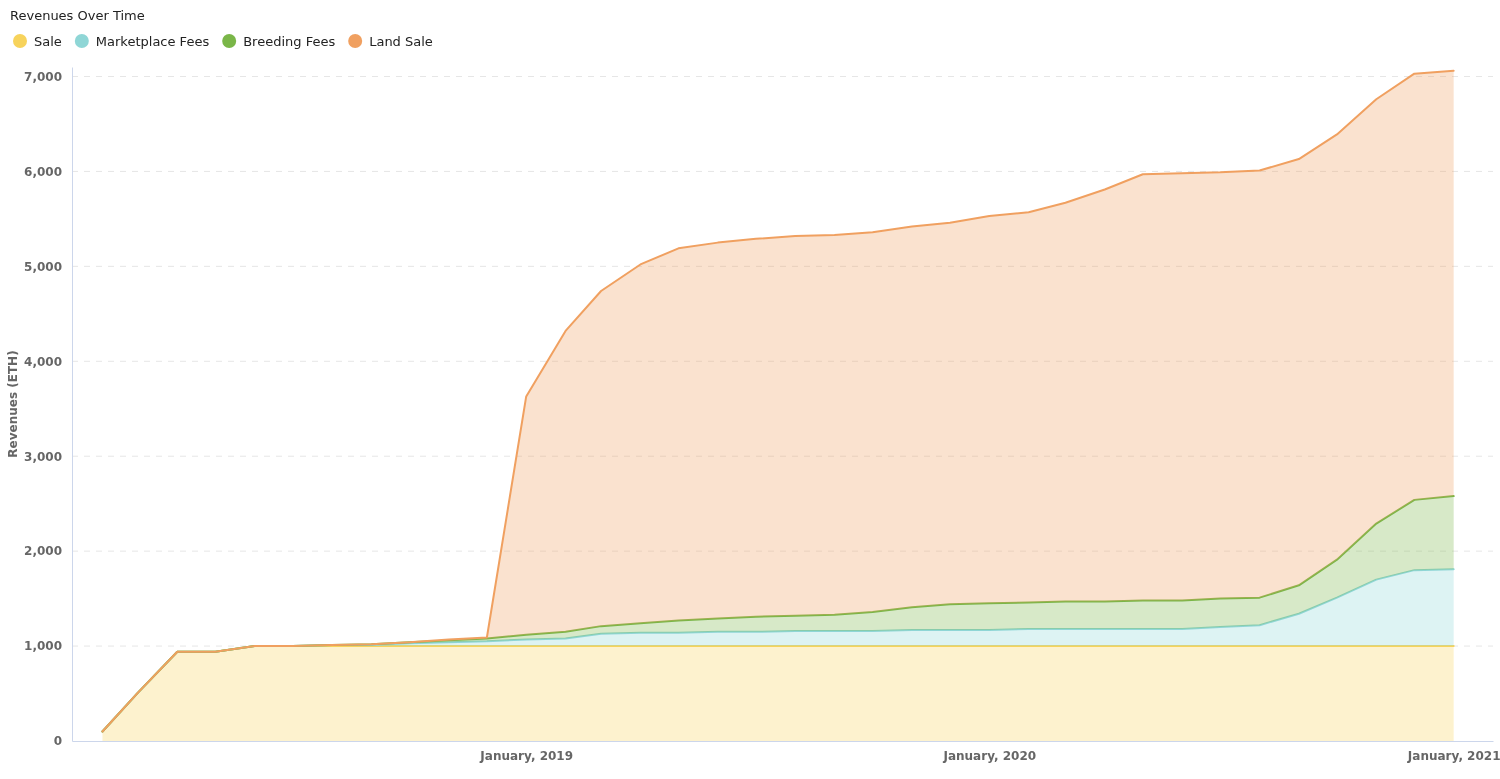 Image resolution: width=1500 pixels, height=779 pixels. I want to click on y-tick-label: 1,000, so click(43, 646).